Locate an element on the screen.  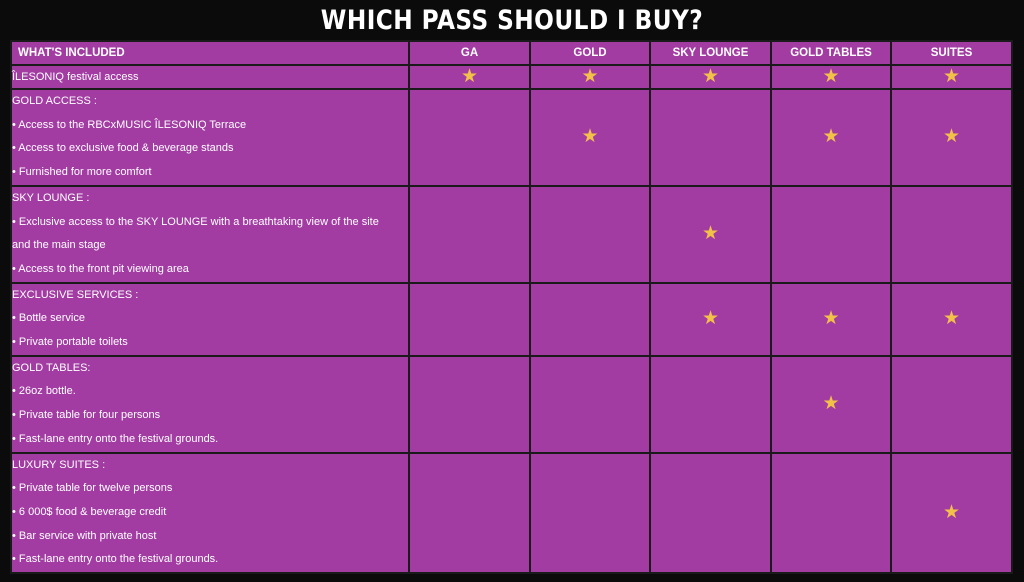
feature-heading: GOLD TABLES: is located at coordinates (51, 367).